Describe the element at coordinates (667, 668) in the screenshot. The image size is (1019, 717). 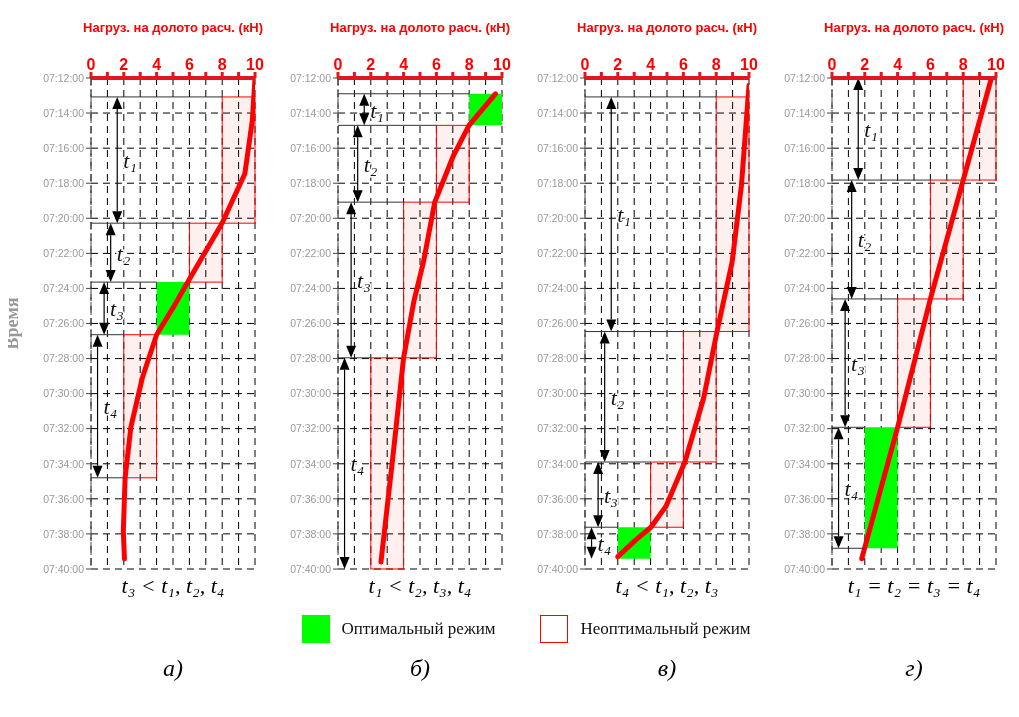
I see `text: в)` at that location.